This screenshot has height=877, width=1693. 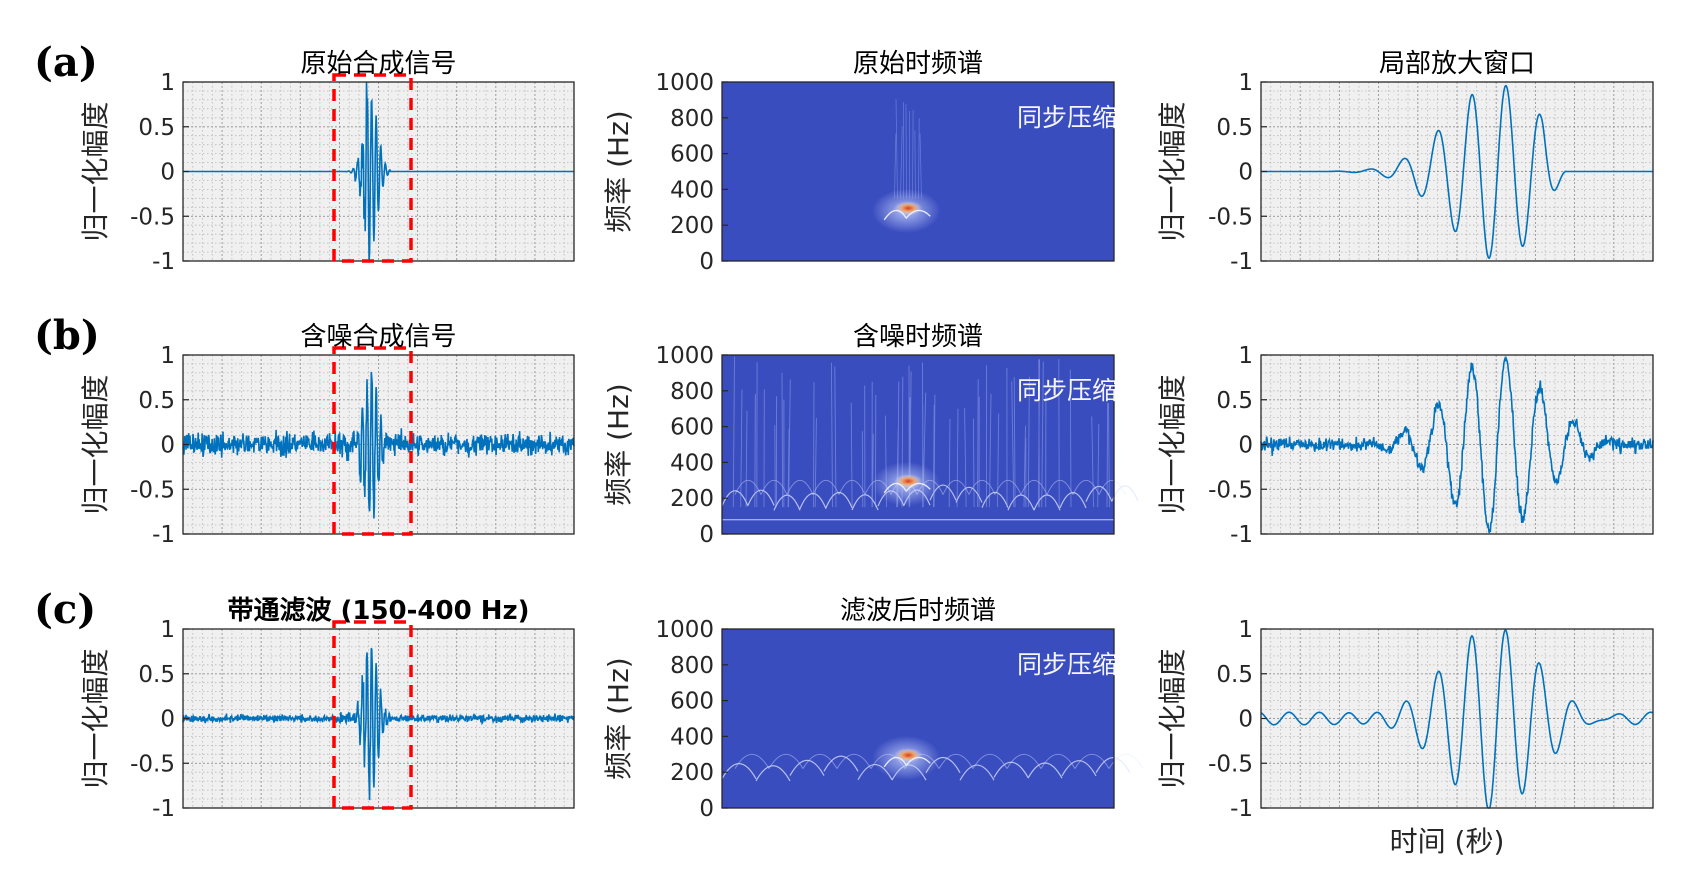 What do you see at coordinates (1172, 718) in the screenshot?
I see `row-c-zoom-ylabel: 归一化幅度` at bounding box center [1172, 718].